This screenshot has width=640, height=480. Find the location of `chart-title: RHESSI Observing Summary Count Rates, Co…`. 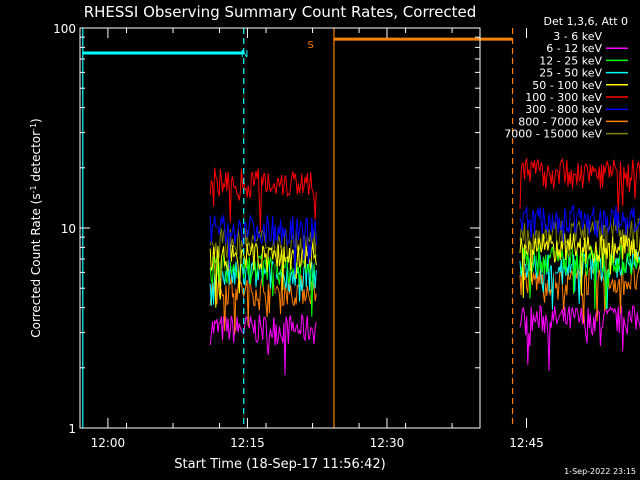

chart-title: RHESSI Observing Summary Count Rates, Co… is located at coordinates (280, 12).